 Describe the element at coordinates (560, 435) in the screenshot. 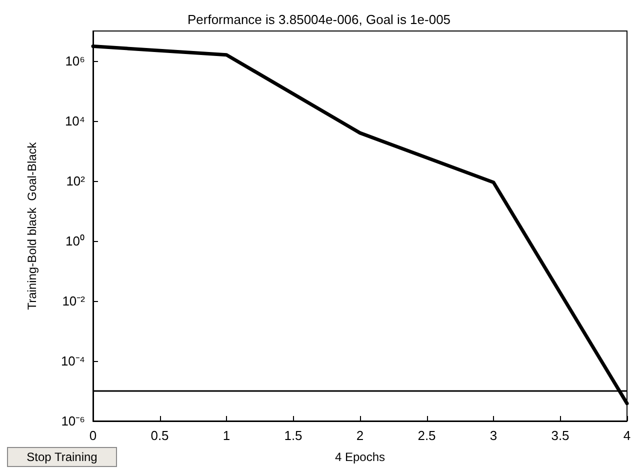

I see `x-tick-label: 3.5` at that location.